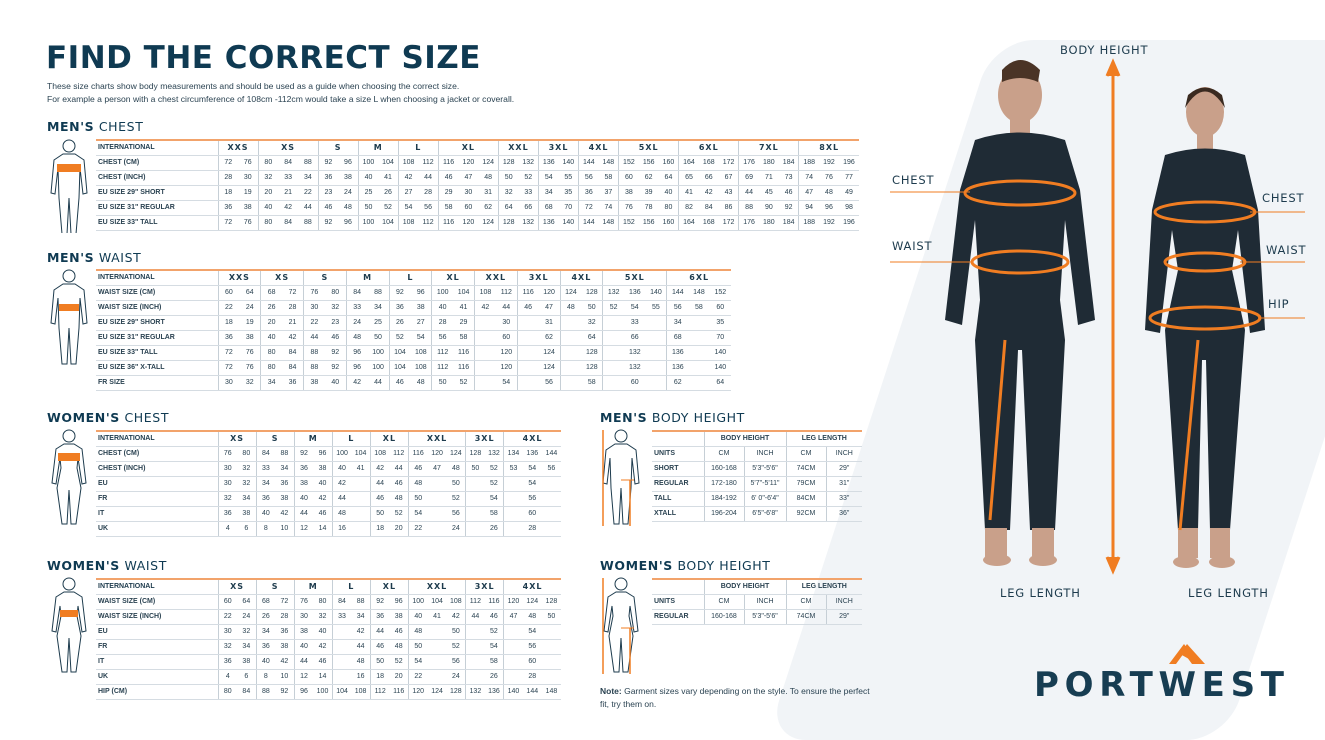 This screenshot has width=1325, height=740. Describe the element at coordinates (677, 383) in the screenshot. I see `table-cell: 62` at that location.